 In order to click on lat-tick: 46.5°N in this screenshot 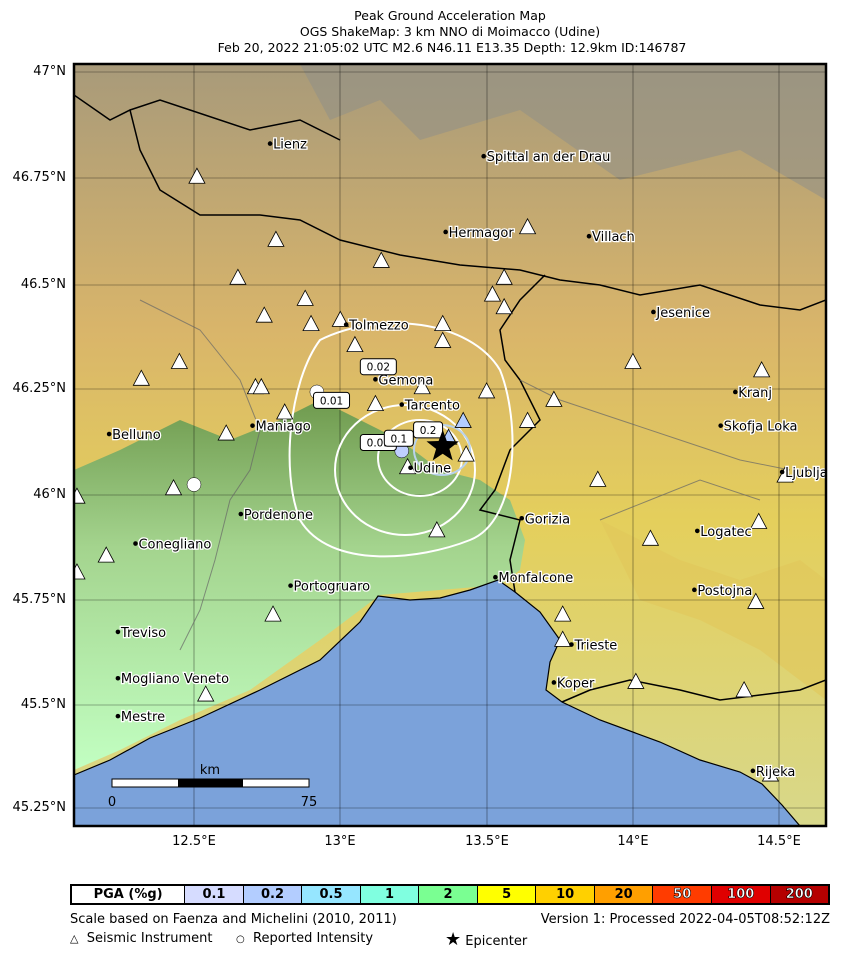, I will do `click(43, 284)`.